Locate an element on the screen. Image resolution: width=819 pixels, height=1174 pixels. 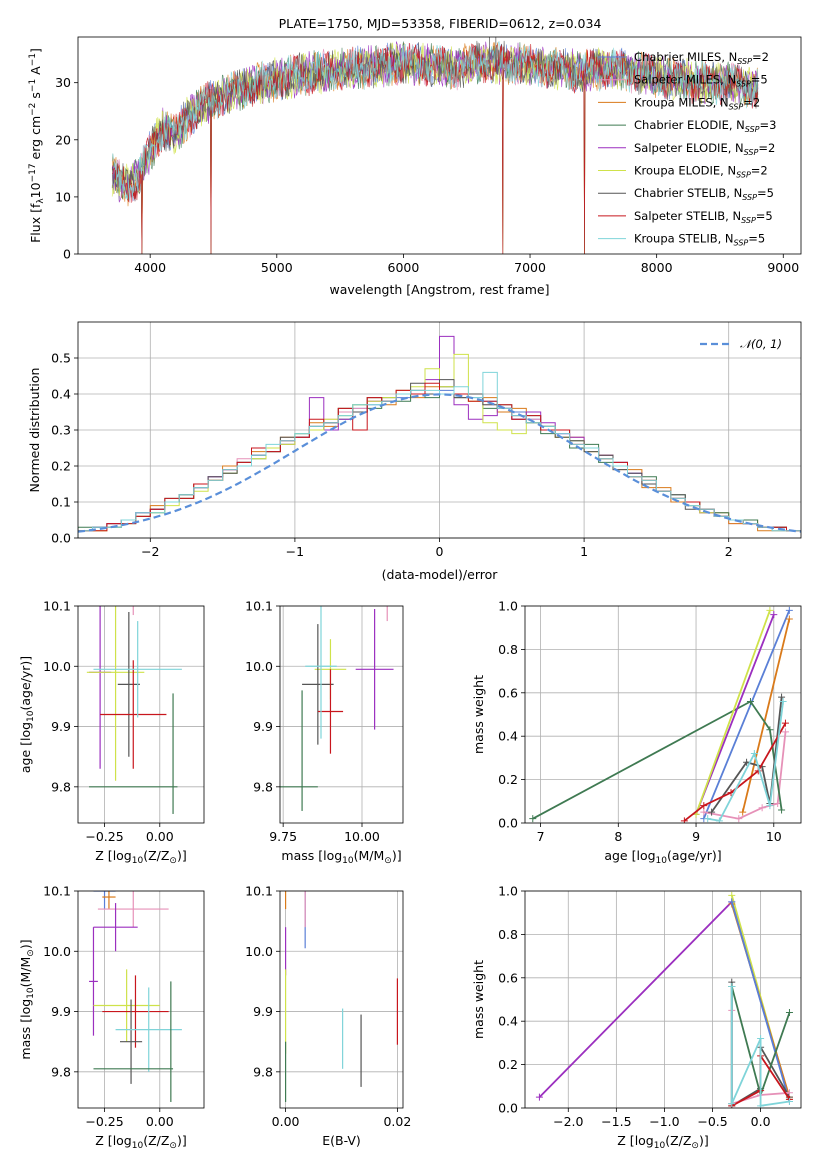
y-axis-label: mass weight is located at coordinates (478, 999).